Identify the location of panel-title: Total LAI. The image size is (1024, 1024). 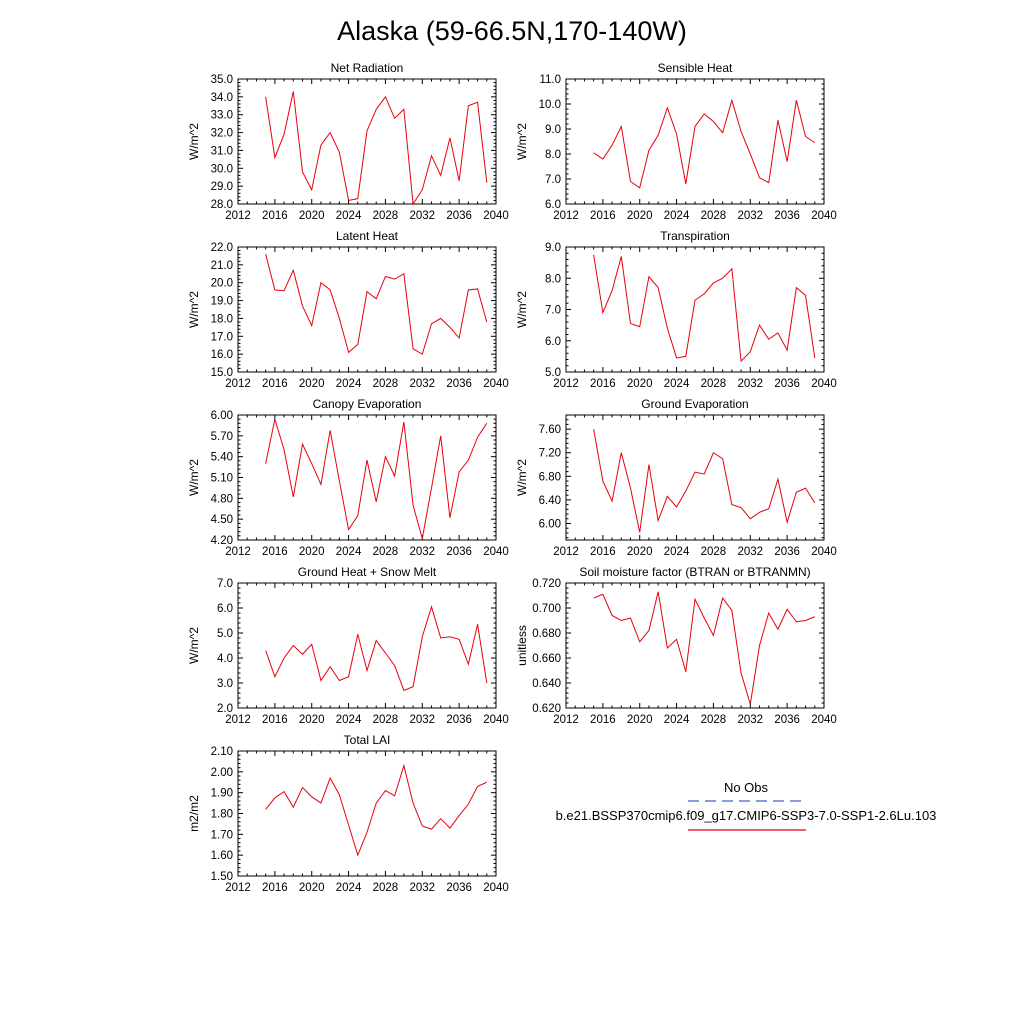
(367, 740).